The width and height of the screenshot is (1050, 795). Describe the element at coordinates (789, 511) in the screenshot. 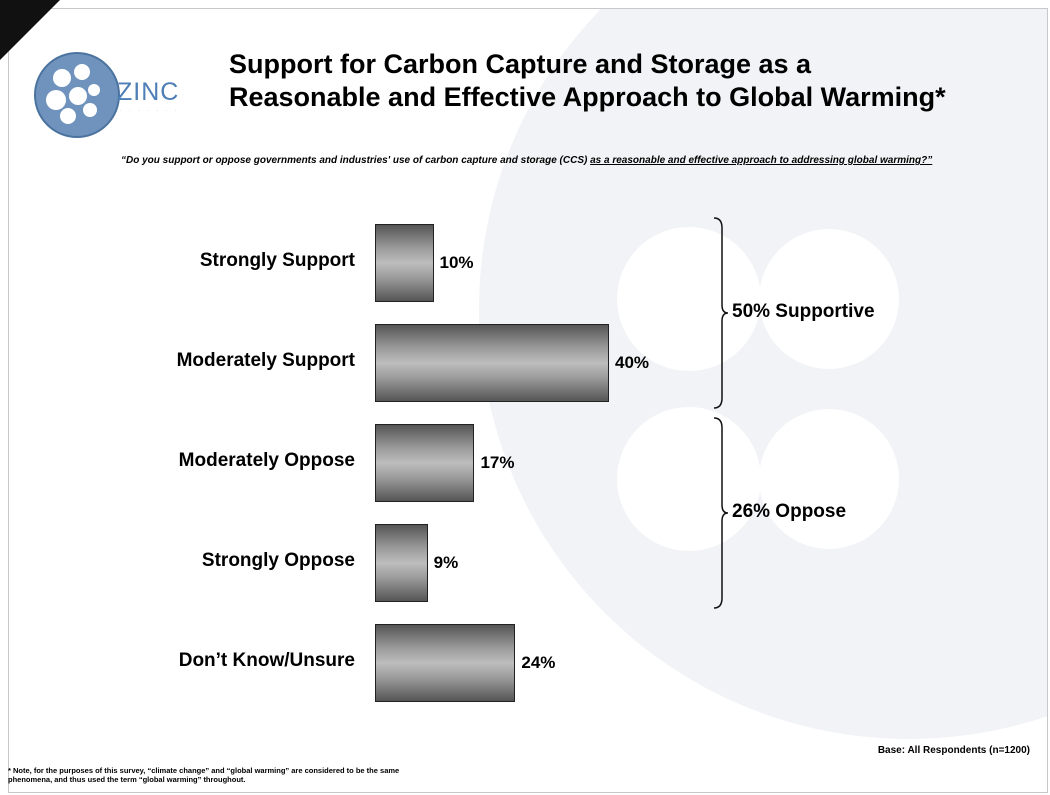

I see `group-label-26-oppose: 26% Oppose` at that location.